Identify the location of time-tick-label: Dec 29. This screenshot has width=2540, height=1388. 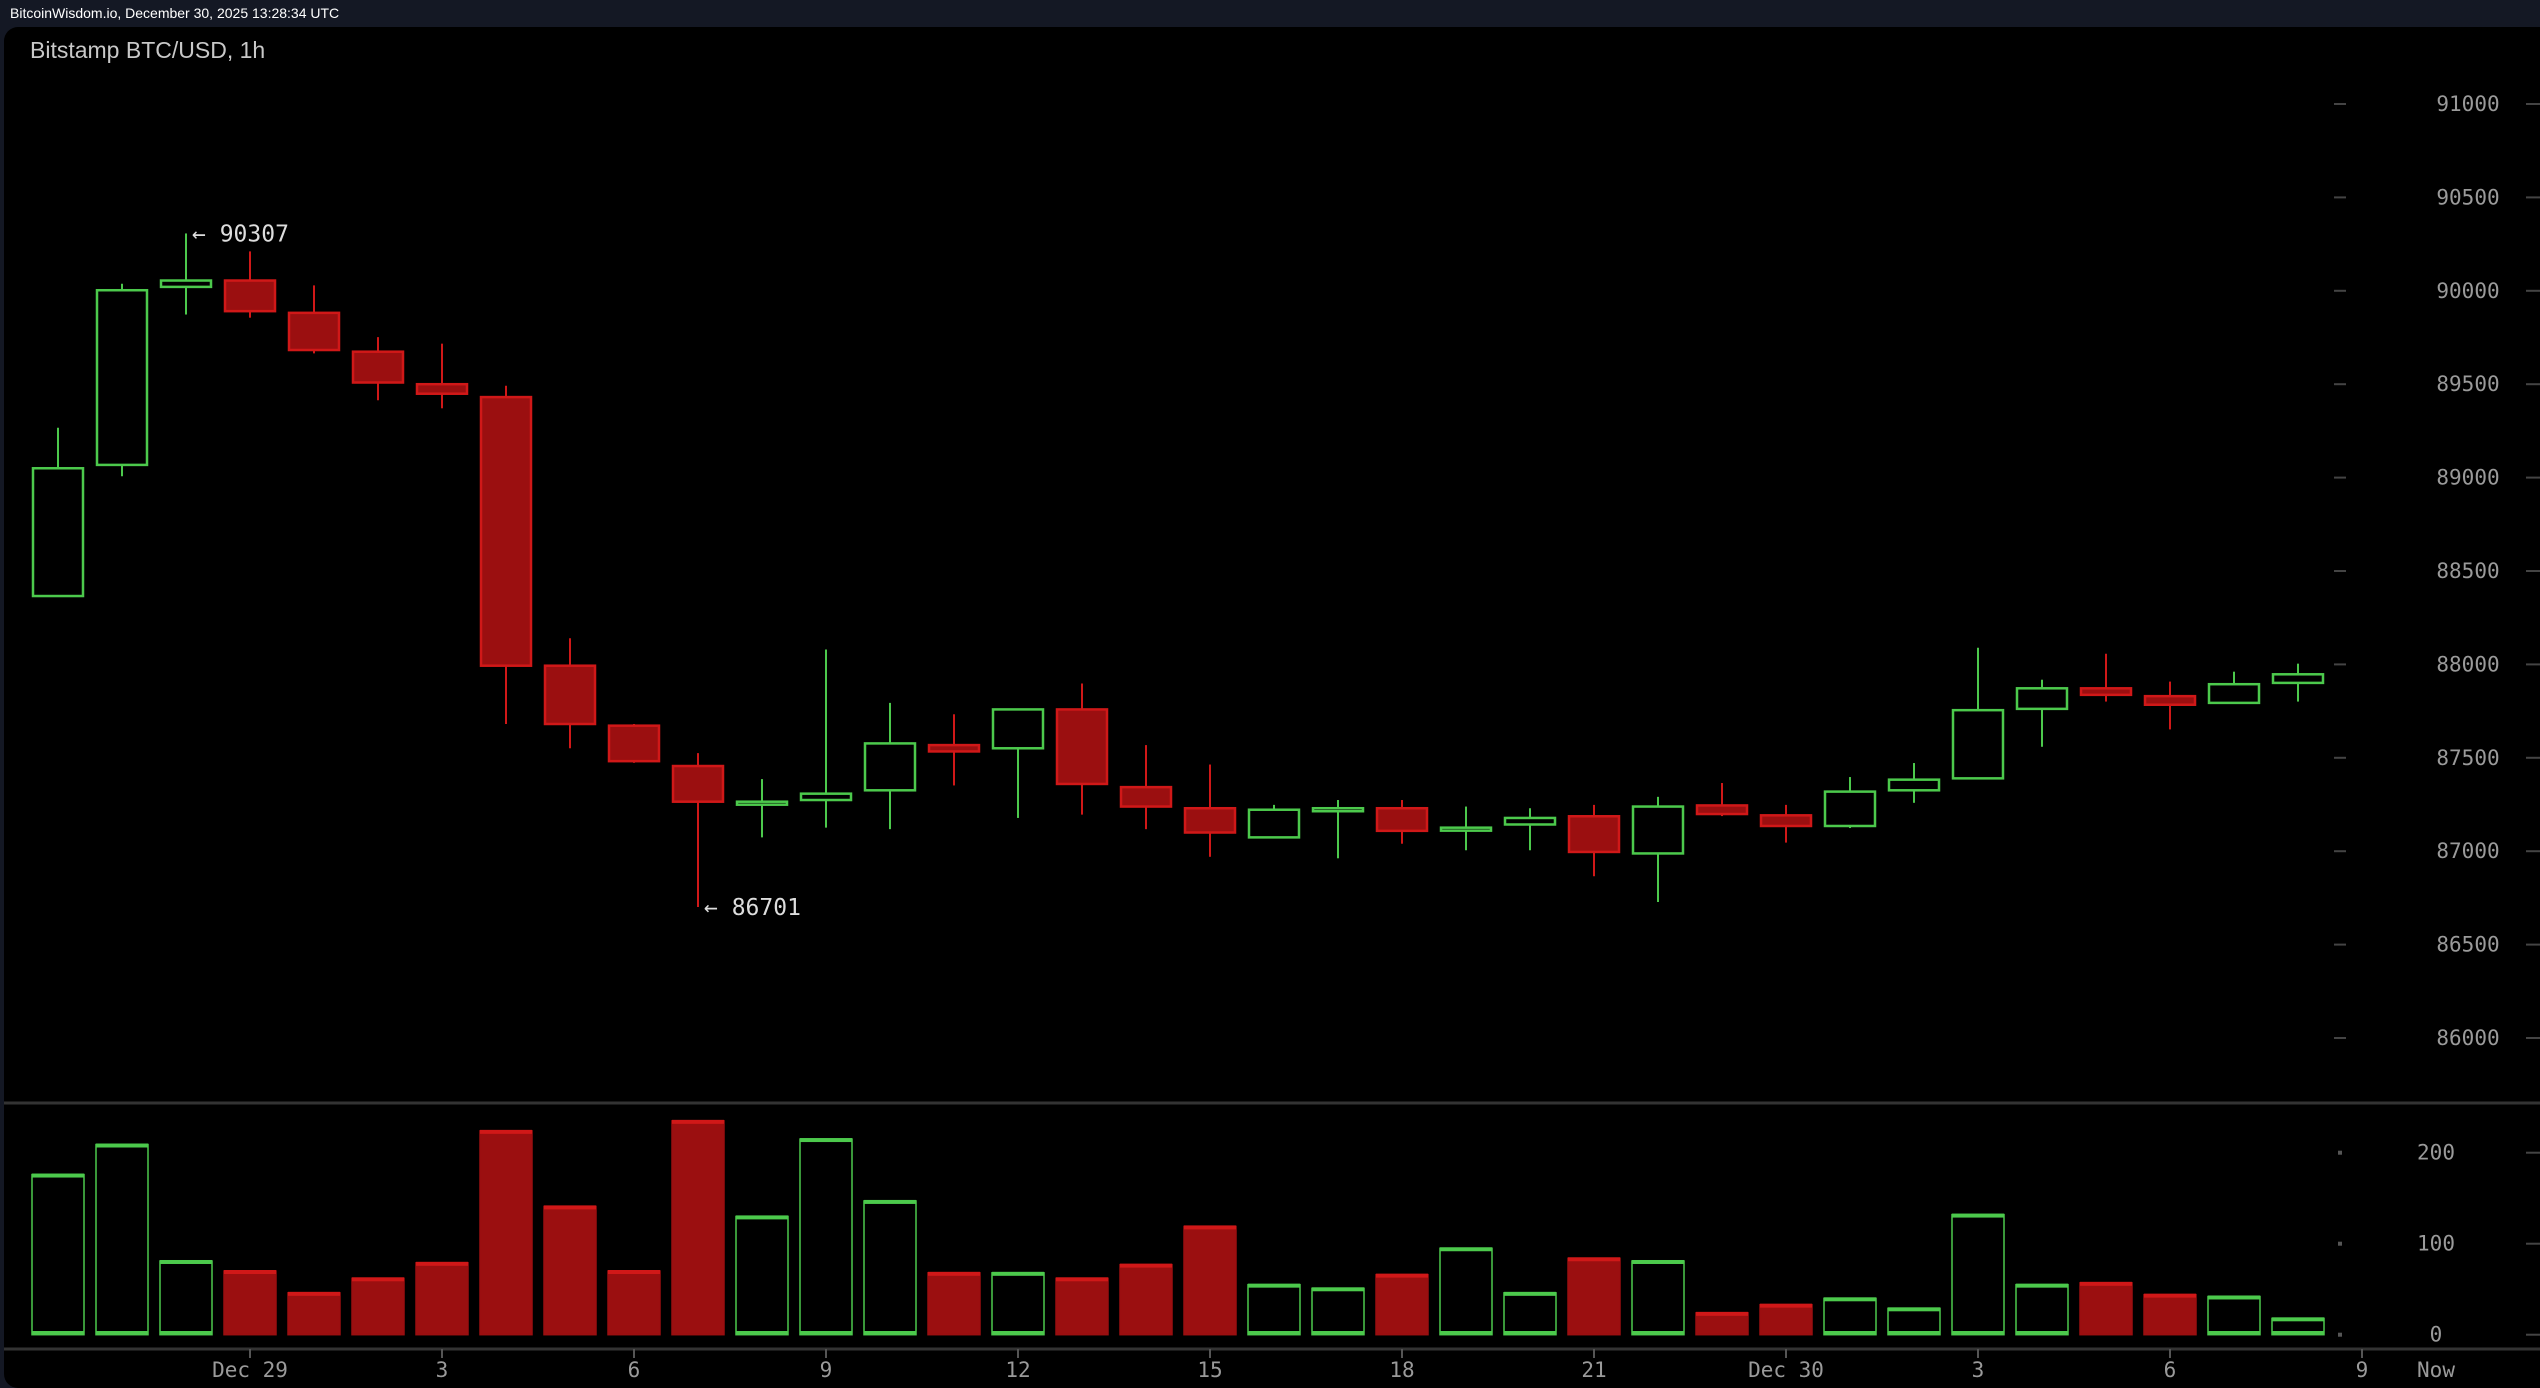
(250, 1370).